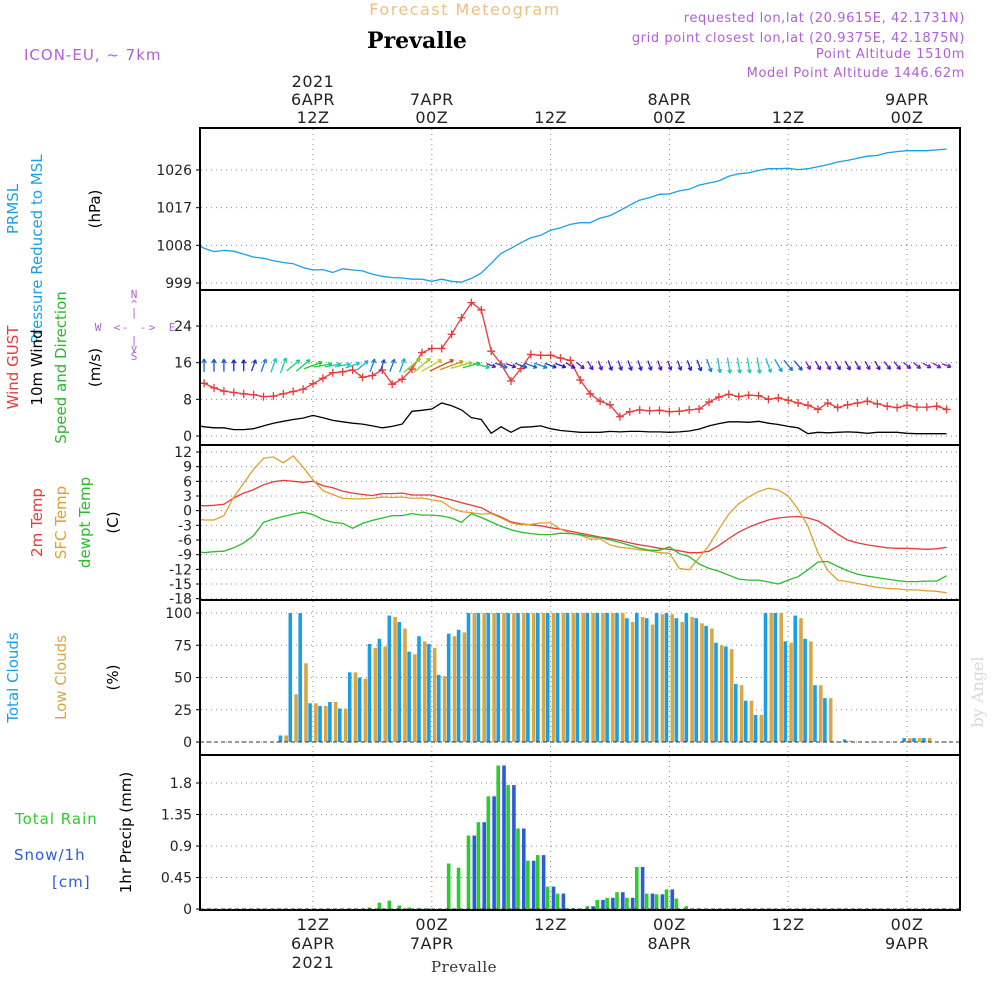  What do you see at coordinates (13, 208) in the screenshot?
I see `ylabel-pressure-0: PRMSL` at bounding box center [13, 208].